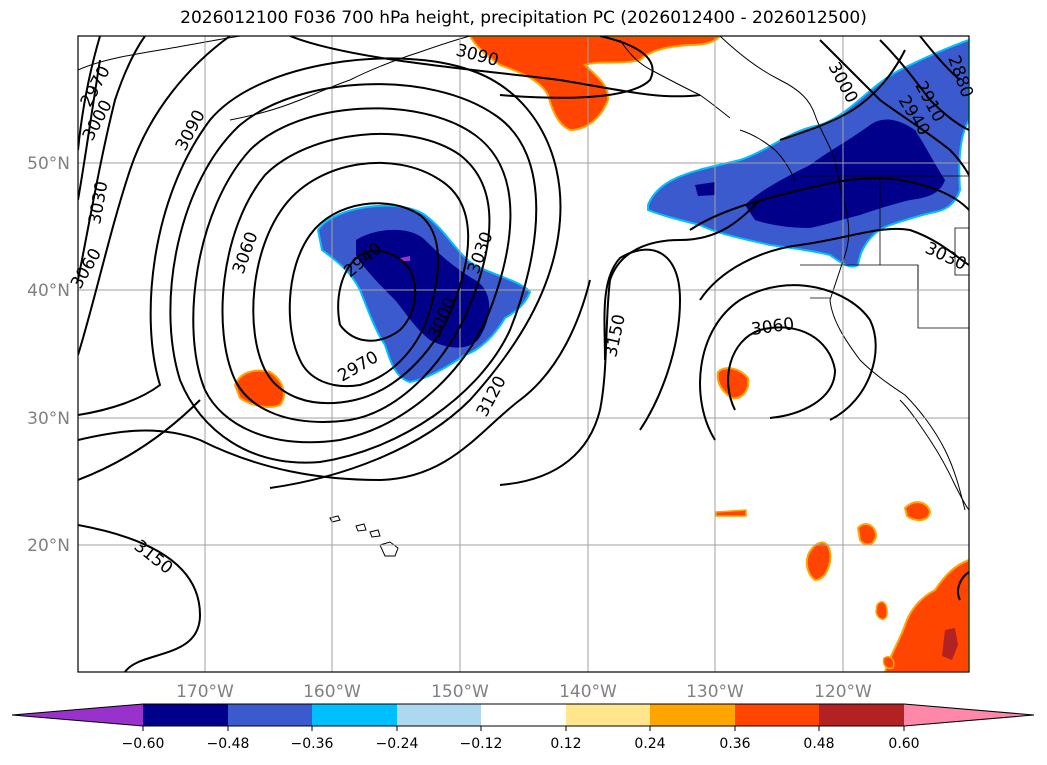 The height and width of the screenshot is (765, 1047). I want to click on lon-label: 160°W, so click(332, 692).